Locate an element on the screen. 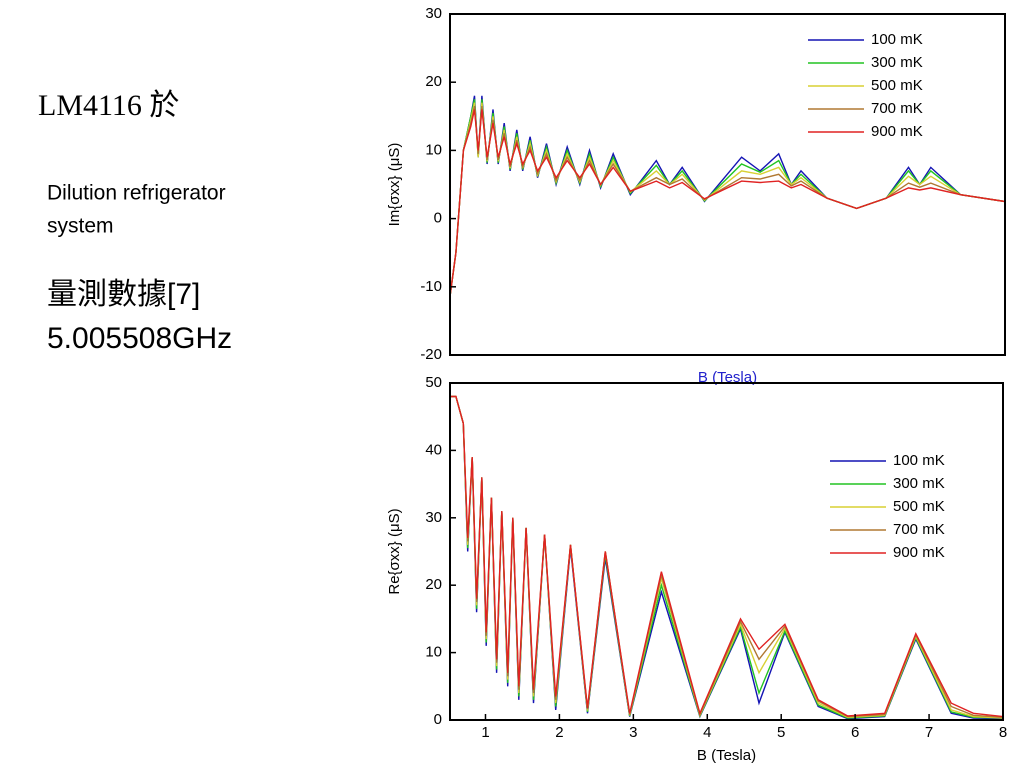  y-tick-label: 40 is located at coordinates (433, 449).